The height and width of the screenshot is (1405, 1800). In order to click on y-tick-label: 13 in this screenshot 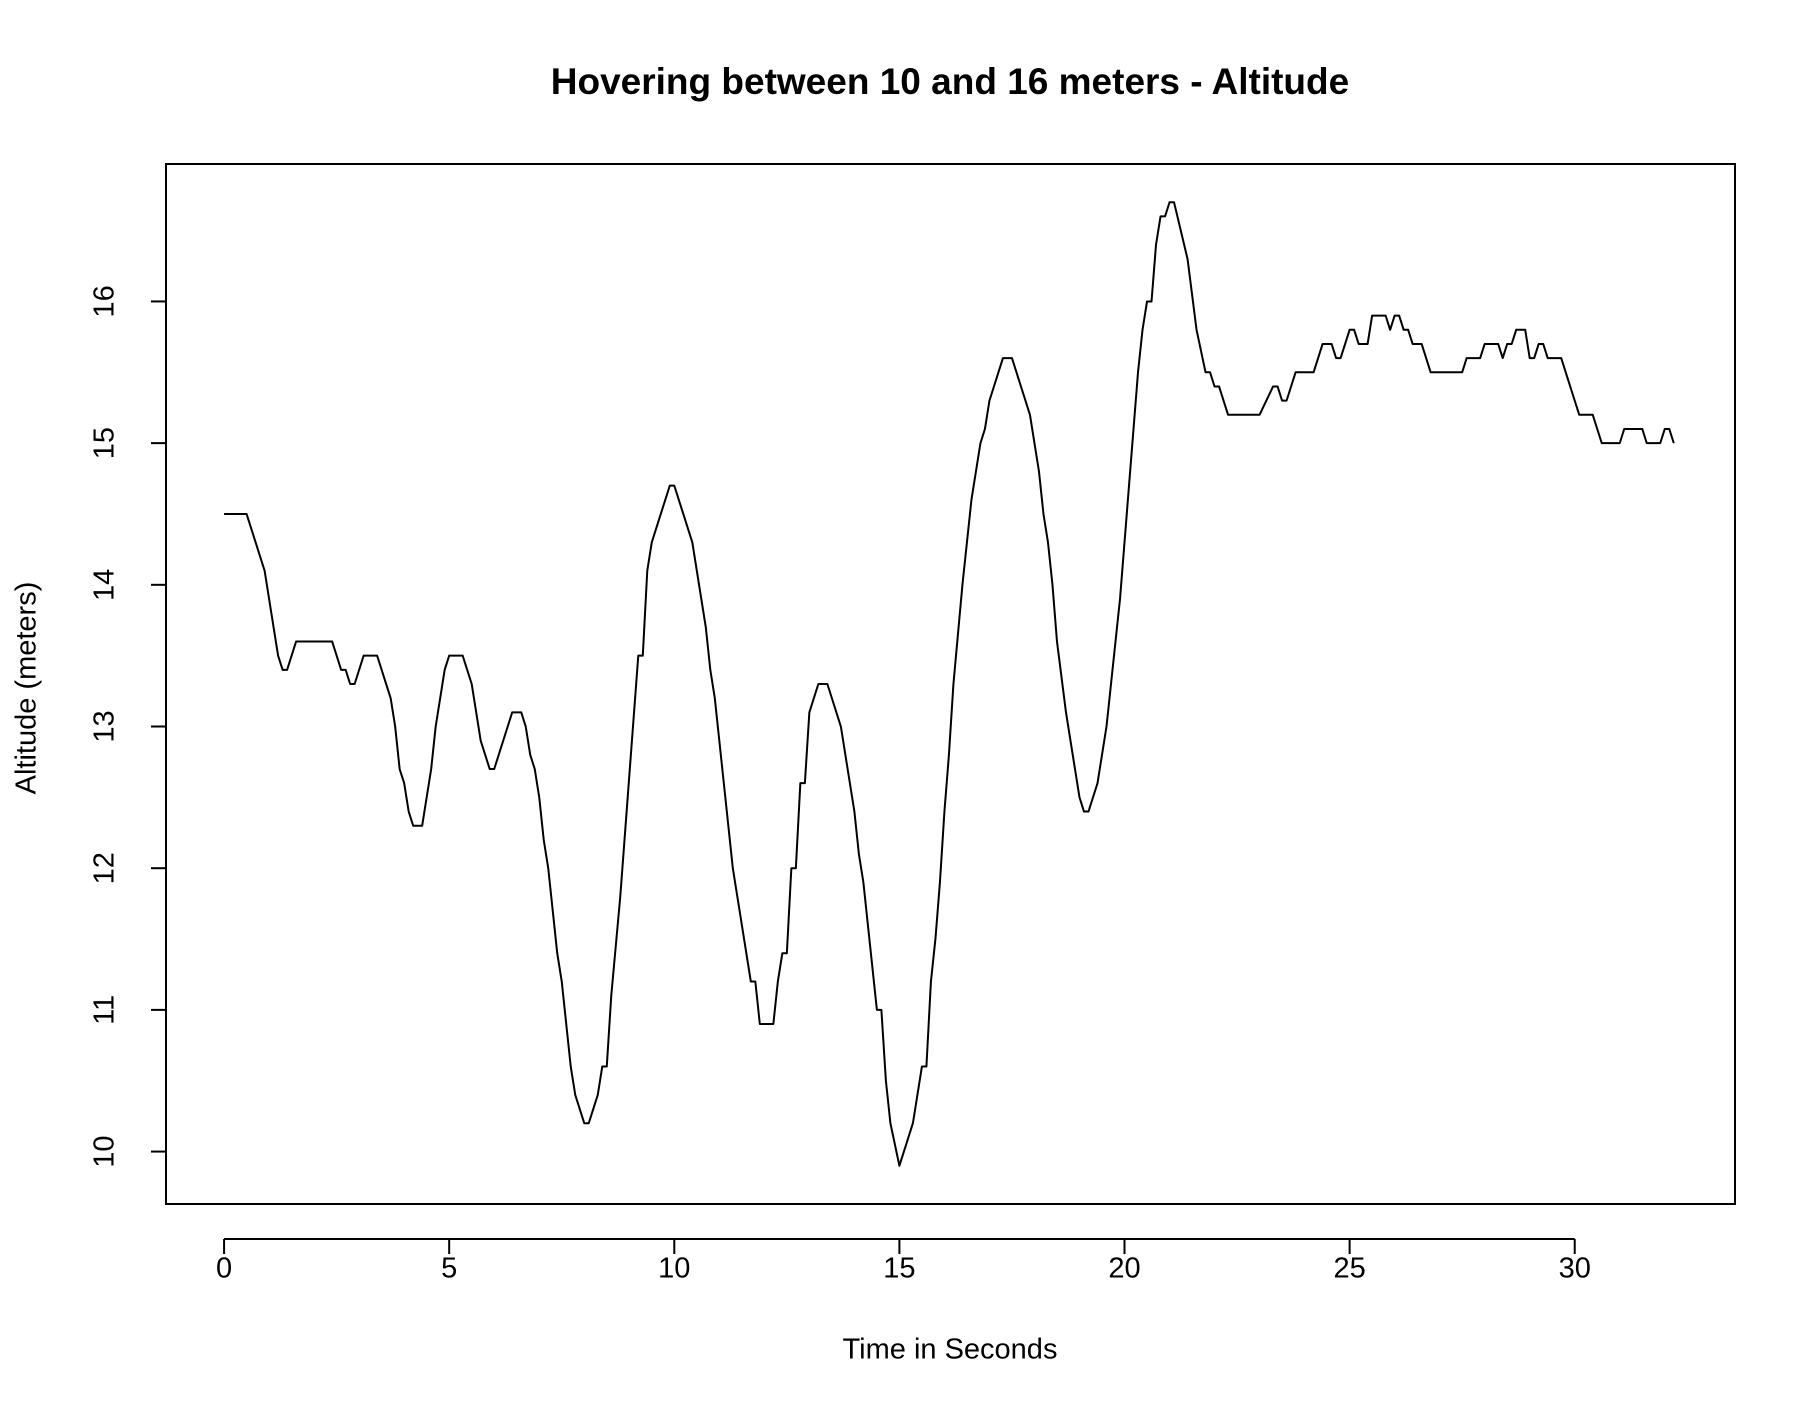, I will do `click(105, 726)`.